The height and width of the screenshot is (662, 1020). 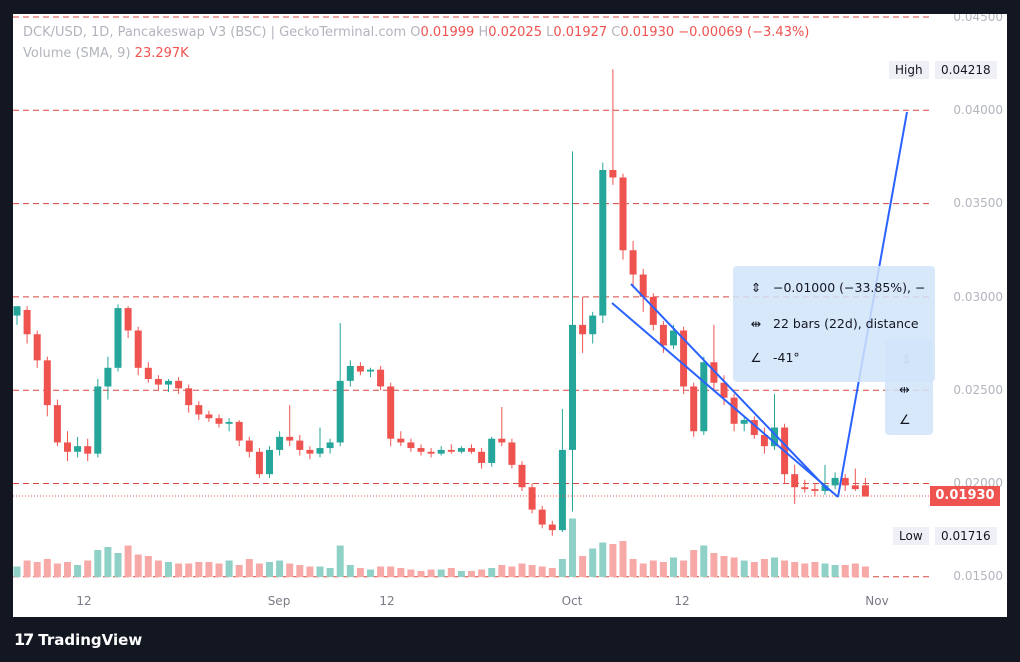 What do you see at coordinates (756, 323) in the screenshot?
I see `range-icon: ⇹` at bounding box center [756, 323].